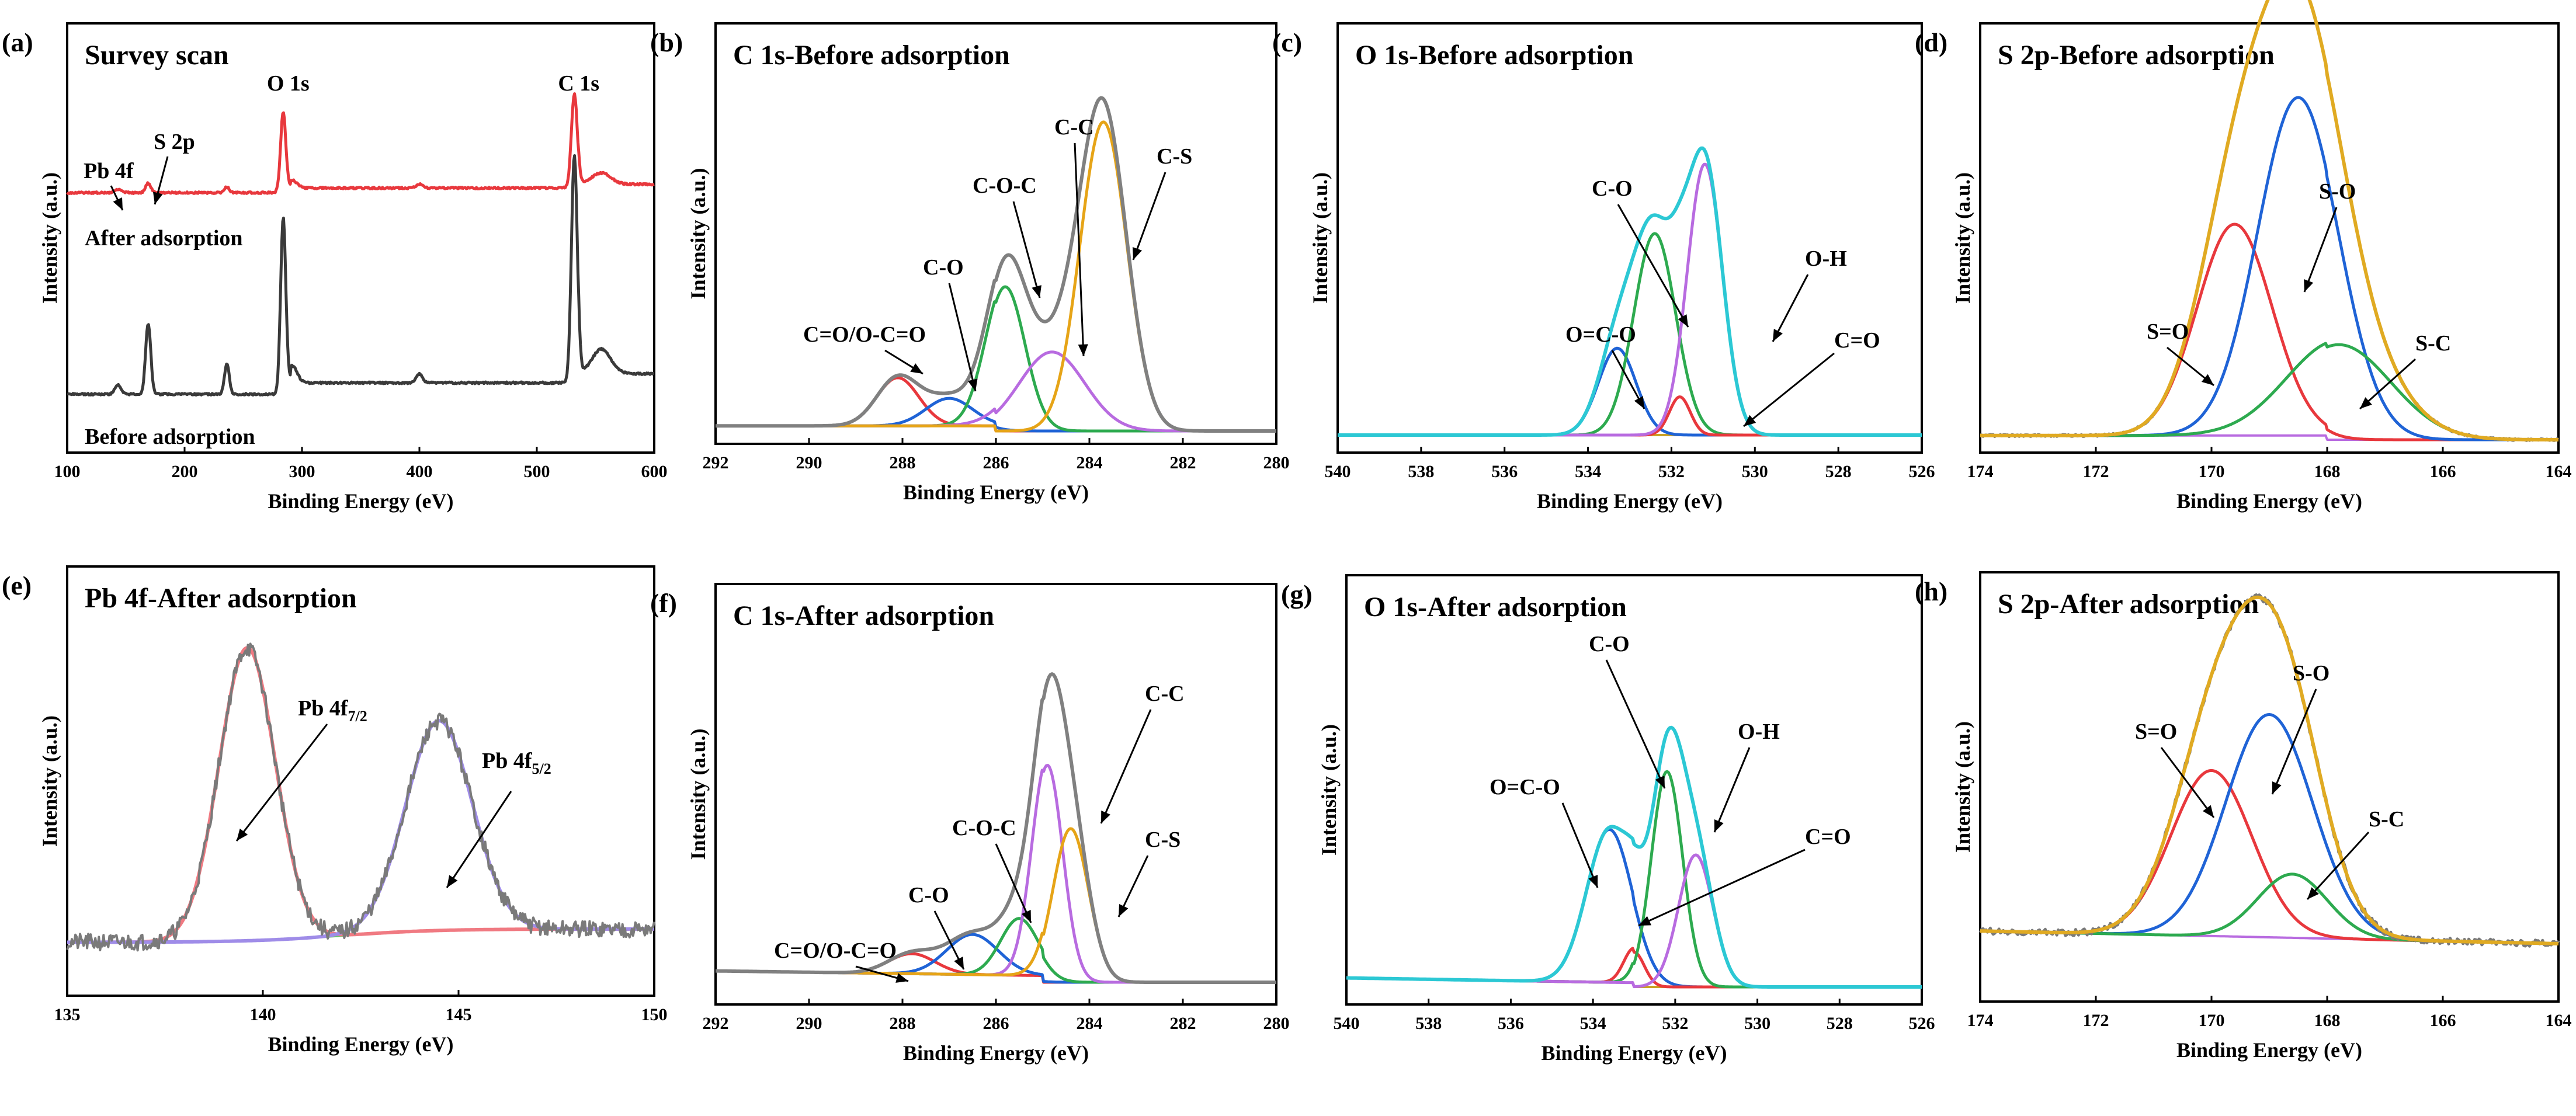 The width and height of the screenshot is (2576, 1116). Describe the element at coordinates (1922, 472) in the screenshot. I see `x-tick-label: 526` at that location.